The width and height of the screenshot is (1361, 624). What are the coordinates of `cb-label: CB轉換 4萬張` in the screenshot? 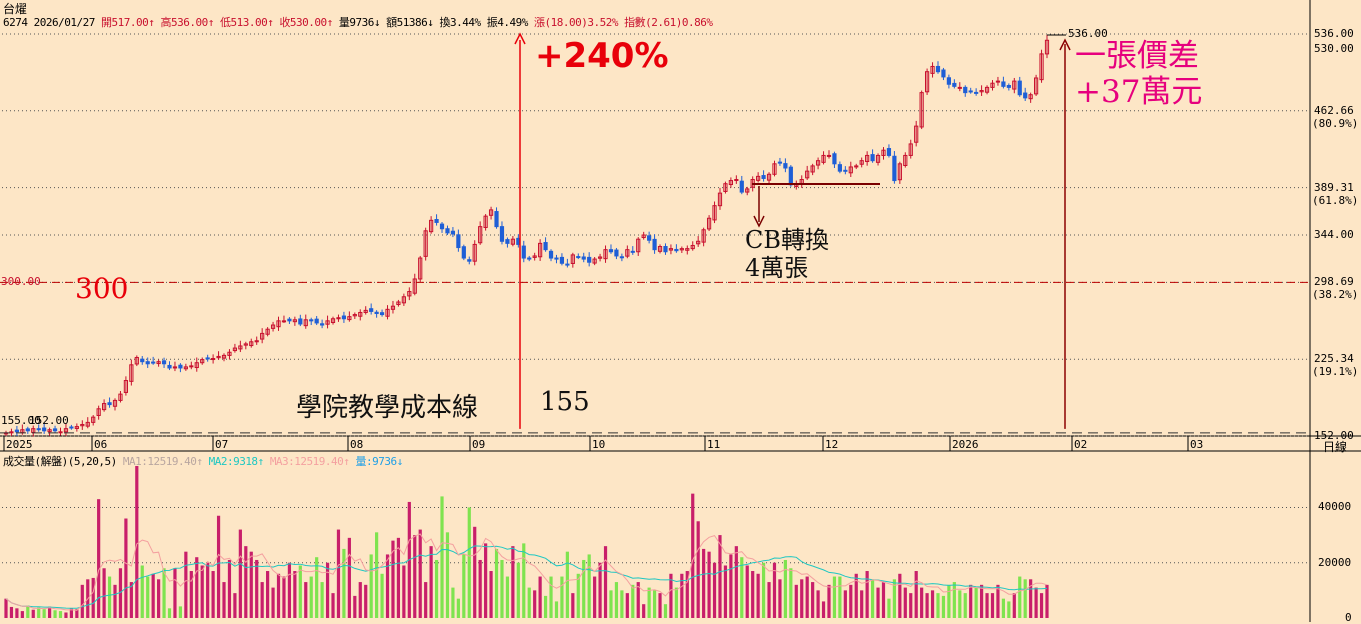 It's located at (787, 254).